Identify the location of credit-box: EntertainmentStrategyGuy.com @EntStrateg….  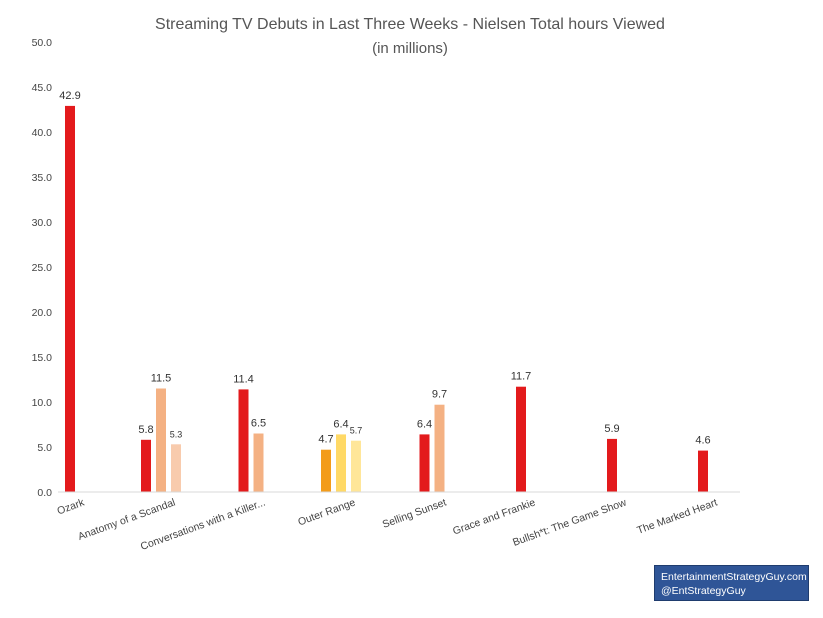
(731, 583).